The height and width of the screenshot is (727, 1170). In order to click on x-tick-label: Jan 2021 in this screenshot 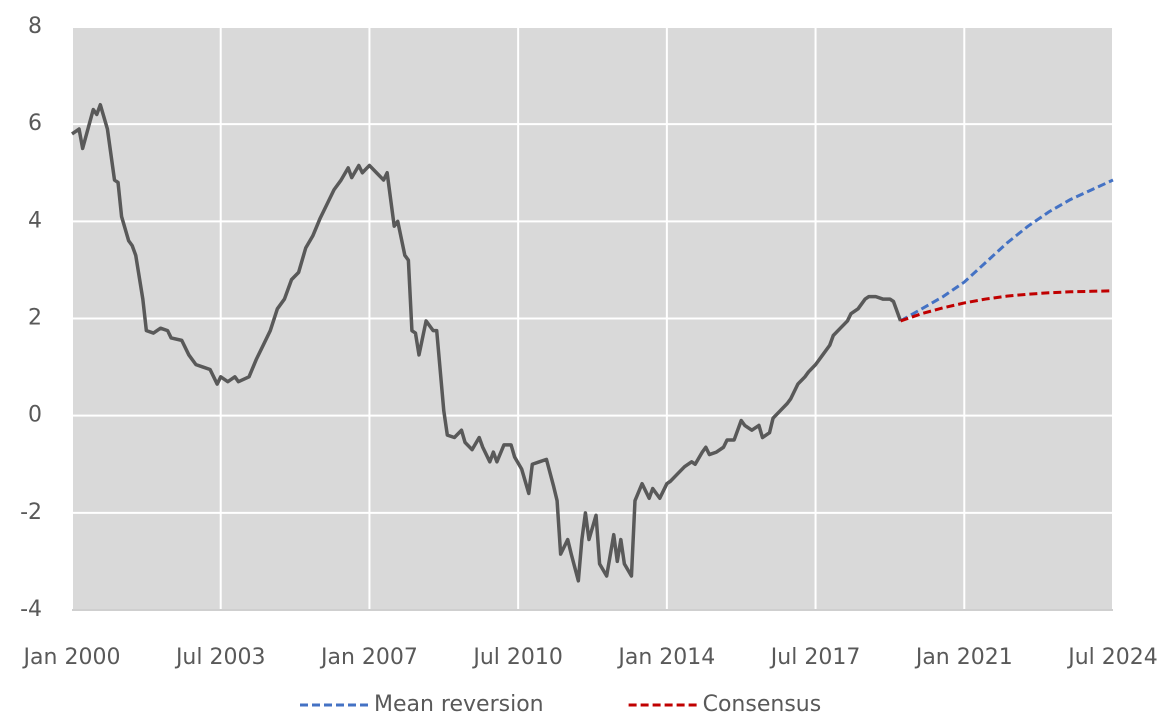, I will do `click(963, 657)`.